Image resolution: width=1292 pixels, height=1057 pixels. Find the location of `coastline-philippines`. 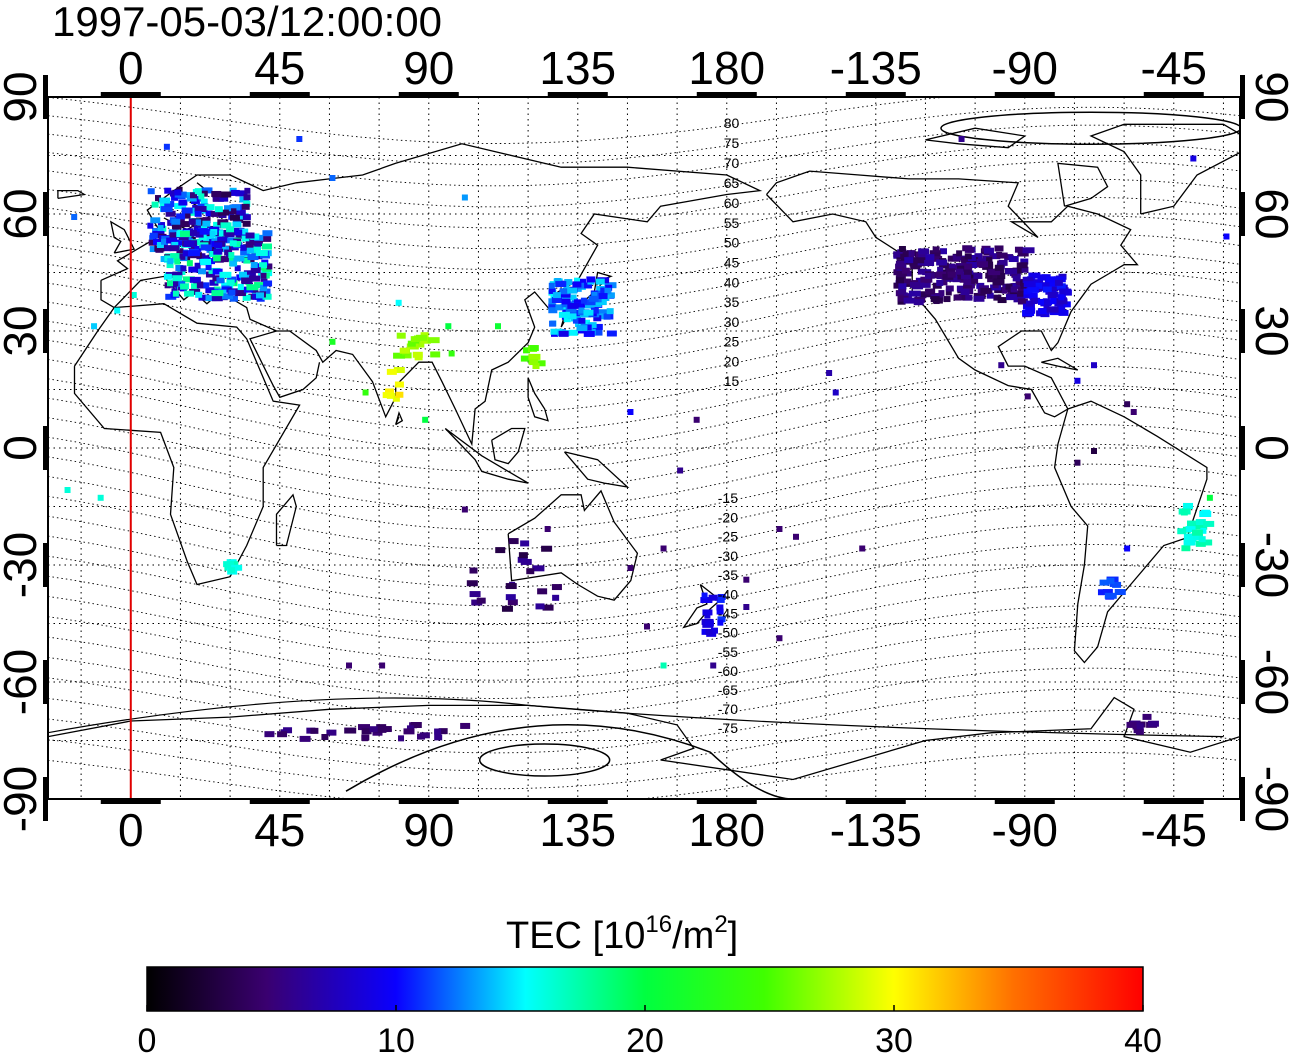

coastline-philippines is located at coordinates (538, 399).